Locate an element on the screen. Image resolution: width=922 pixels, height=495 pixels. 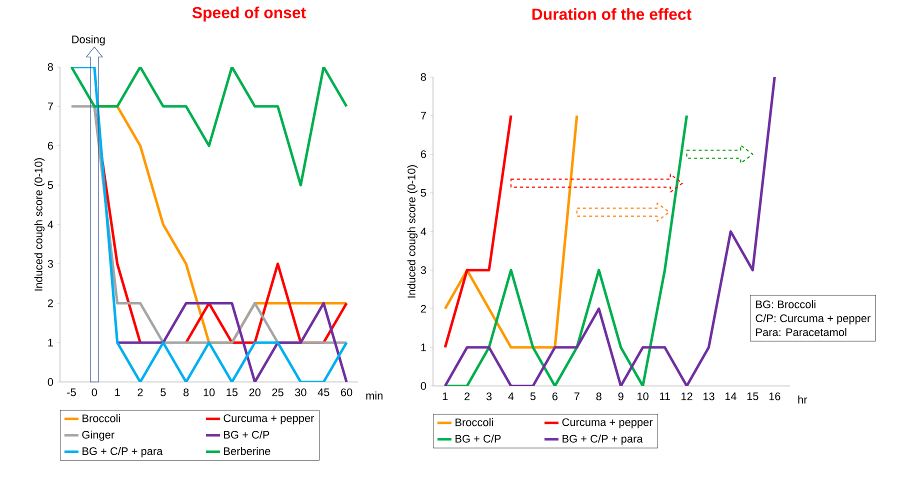
legend-label: Berberine is located at coordinates (247, 451).